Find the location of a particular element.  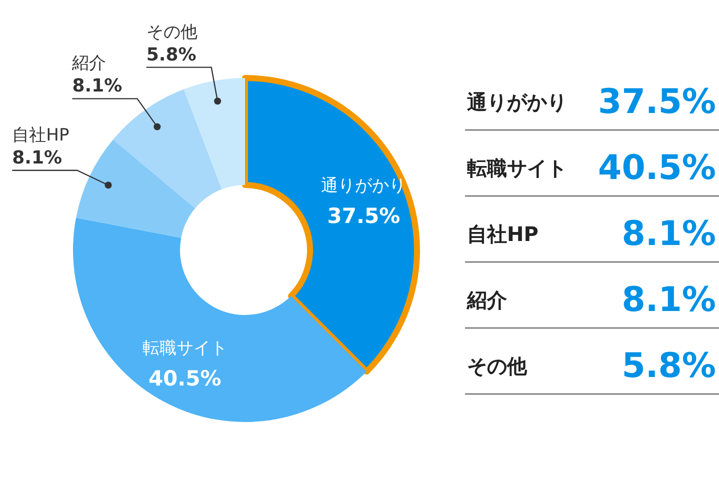

data-label: 40.5% is located at coordinates (185, 378).